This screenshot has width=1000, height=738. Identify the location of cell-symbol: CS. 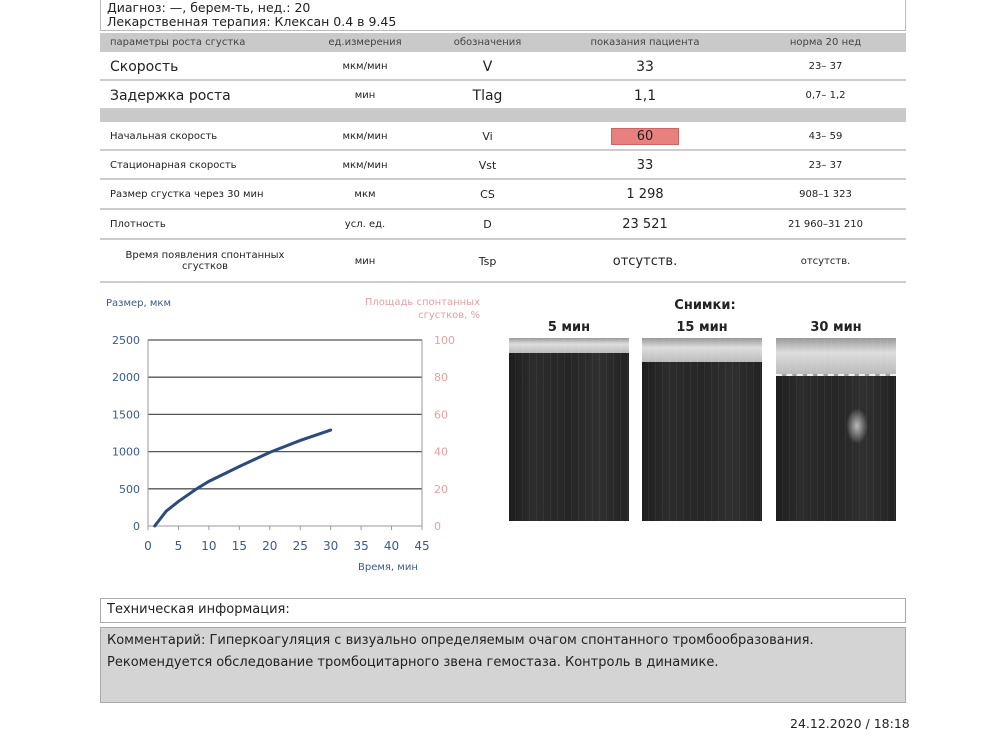
(487, 194).